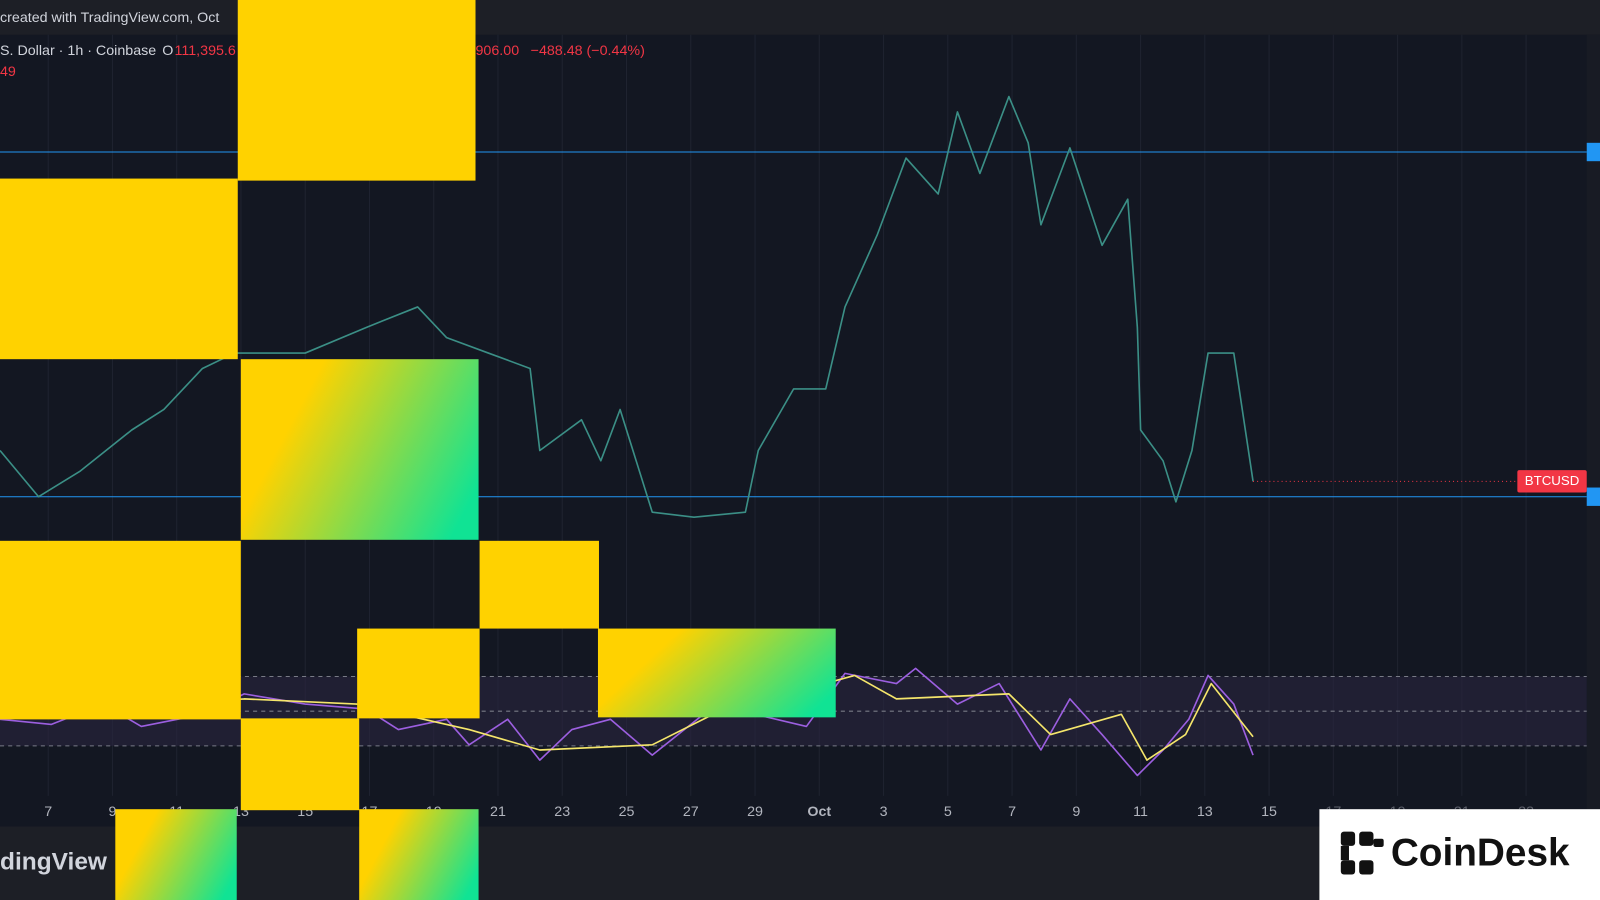  What do you see at coordinates (109, 18) in the screenshot?
I see `watermark: created with TradingView.com, Oct` at bounding box center [109, 18].